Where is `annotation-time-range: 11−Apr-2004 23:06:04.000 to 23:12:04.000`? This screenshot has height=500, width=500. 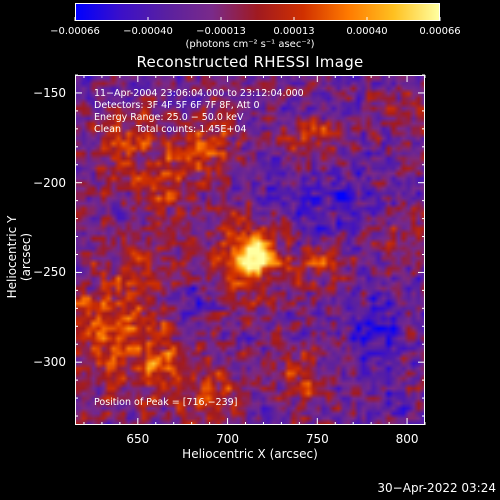
annotation-time-range: 11−Apr-2004 23:06:04.000 to 23:12:04.000 is located at coordinates (199, 93).